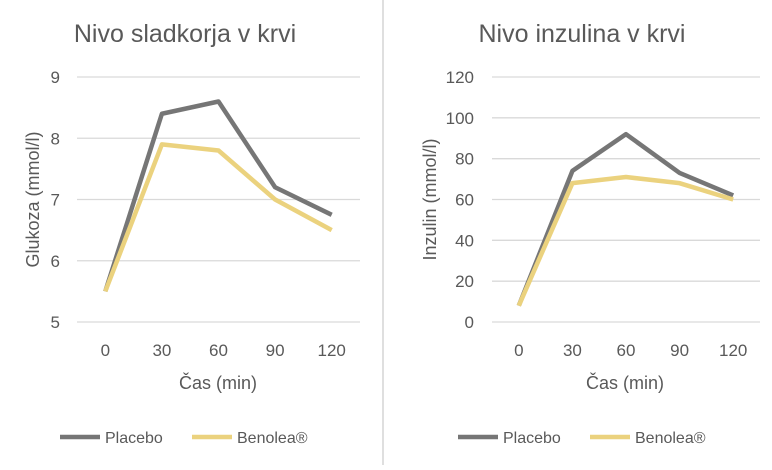  What do you see at coordinates (460, 118) in the screenshot?
I see `y-tick-label: 100` at bounding box center [460, 118].